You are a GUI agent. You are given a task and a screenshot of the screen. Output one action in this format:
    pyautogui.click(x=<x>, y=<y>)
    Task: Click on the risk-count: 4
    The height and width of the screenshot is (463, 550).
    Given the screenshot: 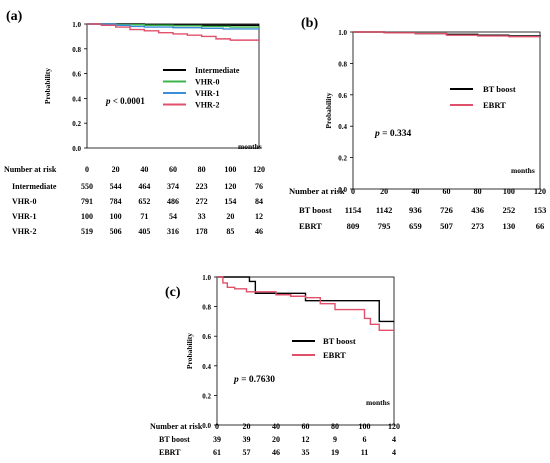 What is the action you would take?
    pyautogui.click(x=394, y=452)
    